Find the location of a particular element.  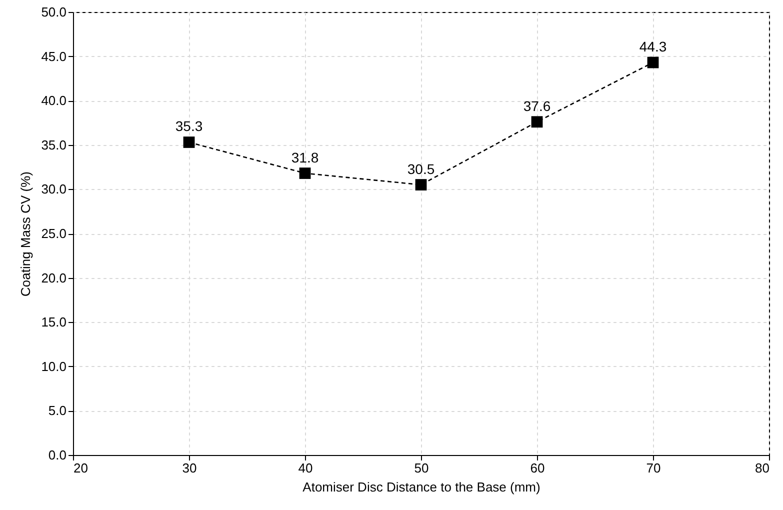

y-tick-label: 10.0 is located at coordinates (53, 366).